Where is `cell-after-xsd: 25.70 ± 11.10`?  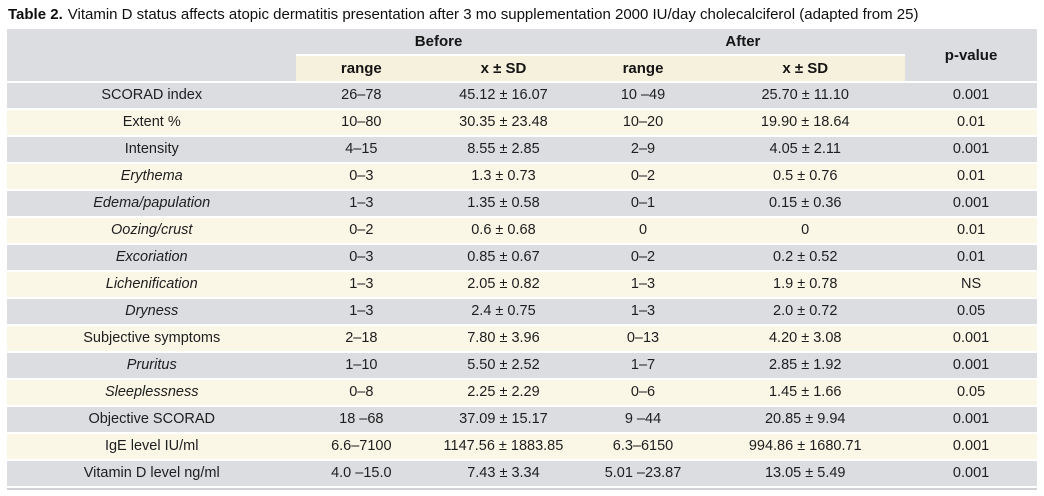
cell-after-xsd: 25.70 ± 11.10 is located at coordinates (805, 95).